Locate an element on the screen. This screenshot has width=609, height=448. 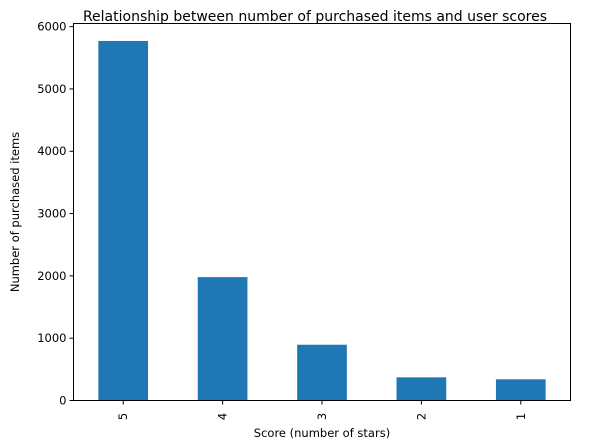
y-tick-label: 3000 is located at coordinates (51, 214).